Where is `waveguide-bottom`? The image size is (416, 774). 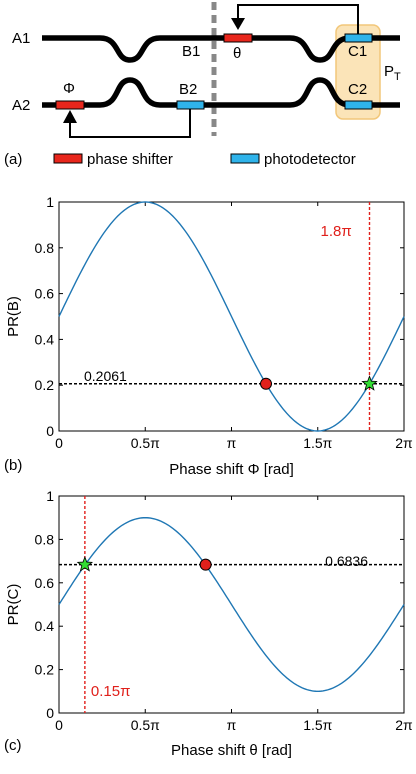 waveguide-bottom is located at coordinates (221, 92).